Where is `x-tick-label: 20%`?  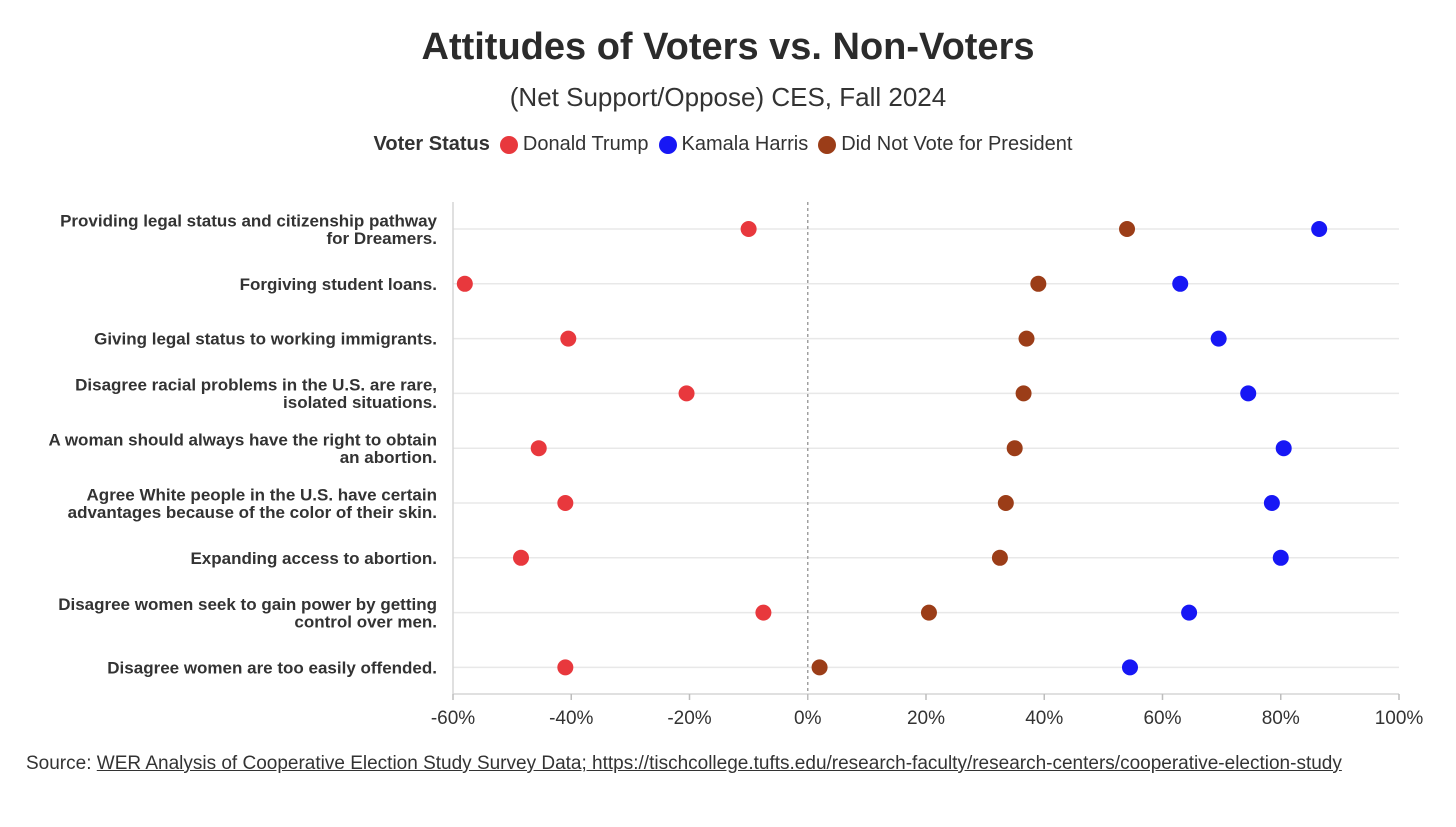 x-tick-label: 20% is located at coordinates (926, 718).